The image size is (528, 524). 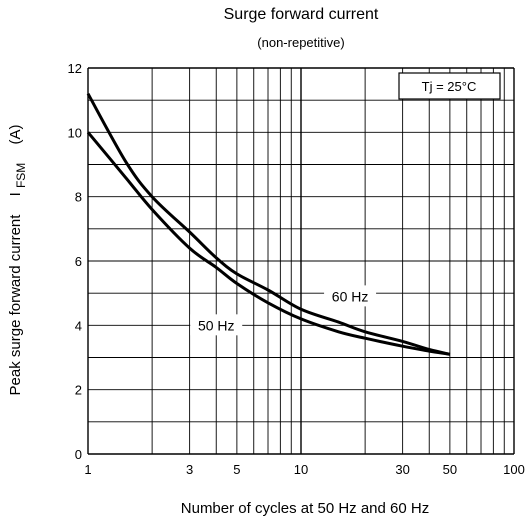 What do you see at coordinates (78, 325) in the screenshot?
I see `y-tick-label: 4` at bounding box center [78, 325].